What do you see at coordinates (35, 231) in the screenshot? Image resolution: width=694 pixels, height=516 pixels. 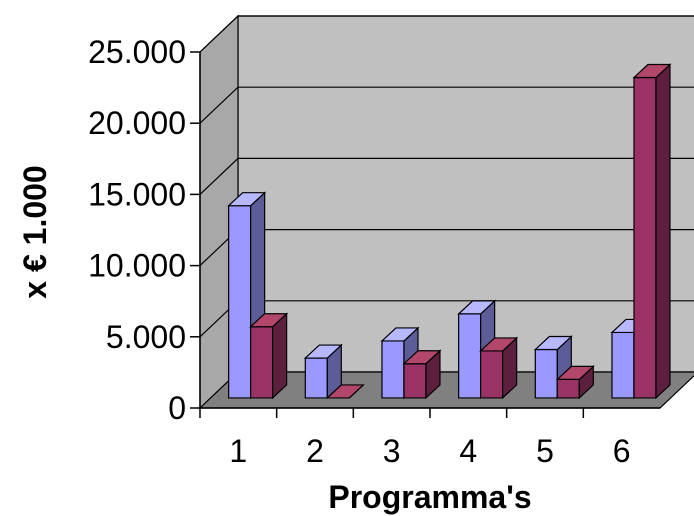 I see `y-axis-title: x € 1.000` at bounding box center [35, 231].